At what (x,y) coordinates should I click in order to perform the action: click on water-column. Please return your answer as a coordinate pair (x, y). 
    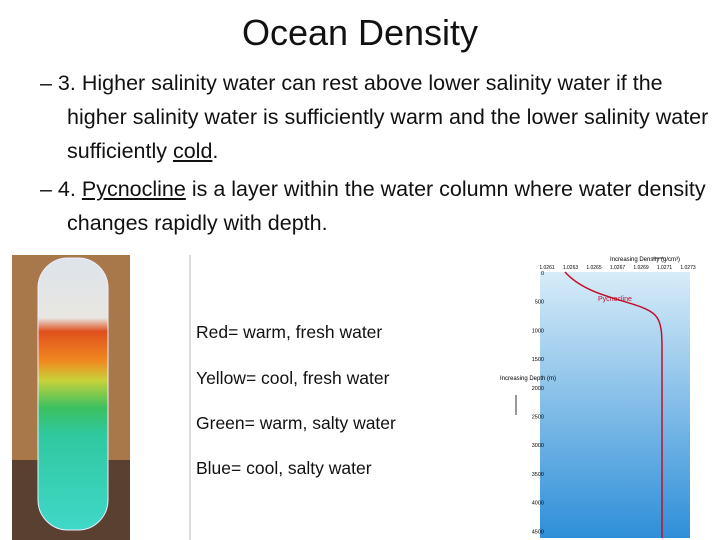
    Looking at the image, I should click on (615, 405).